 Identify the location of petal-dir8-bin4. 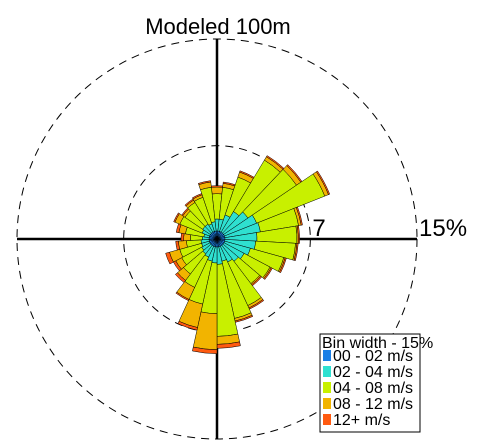
(296, 252).